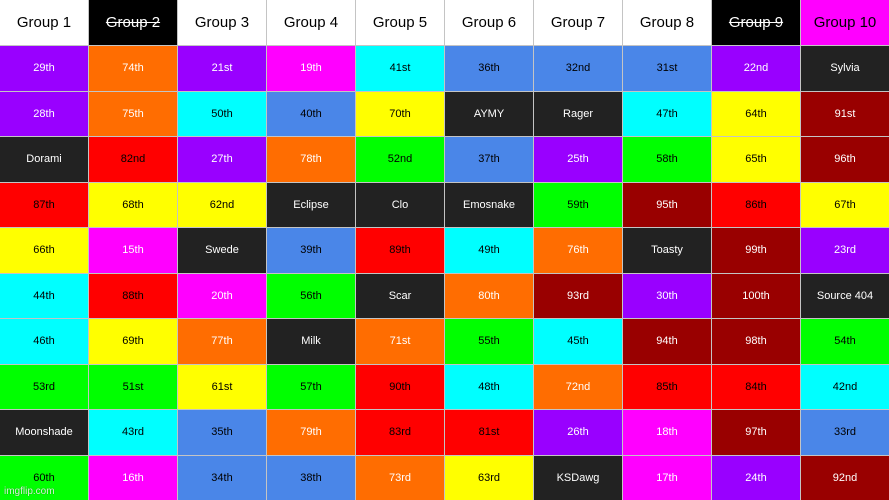 Image resolution: width=889 pixels, height=500 pixels. I want to click on group-cell: 22nd, so click(756, 68).